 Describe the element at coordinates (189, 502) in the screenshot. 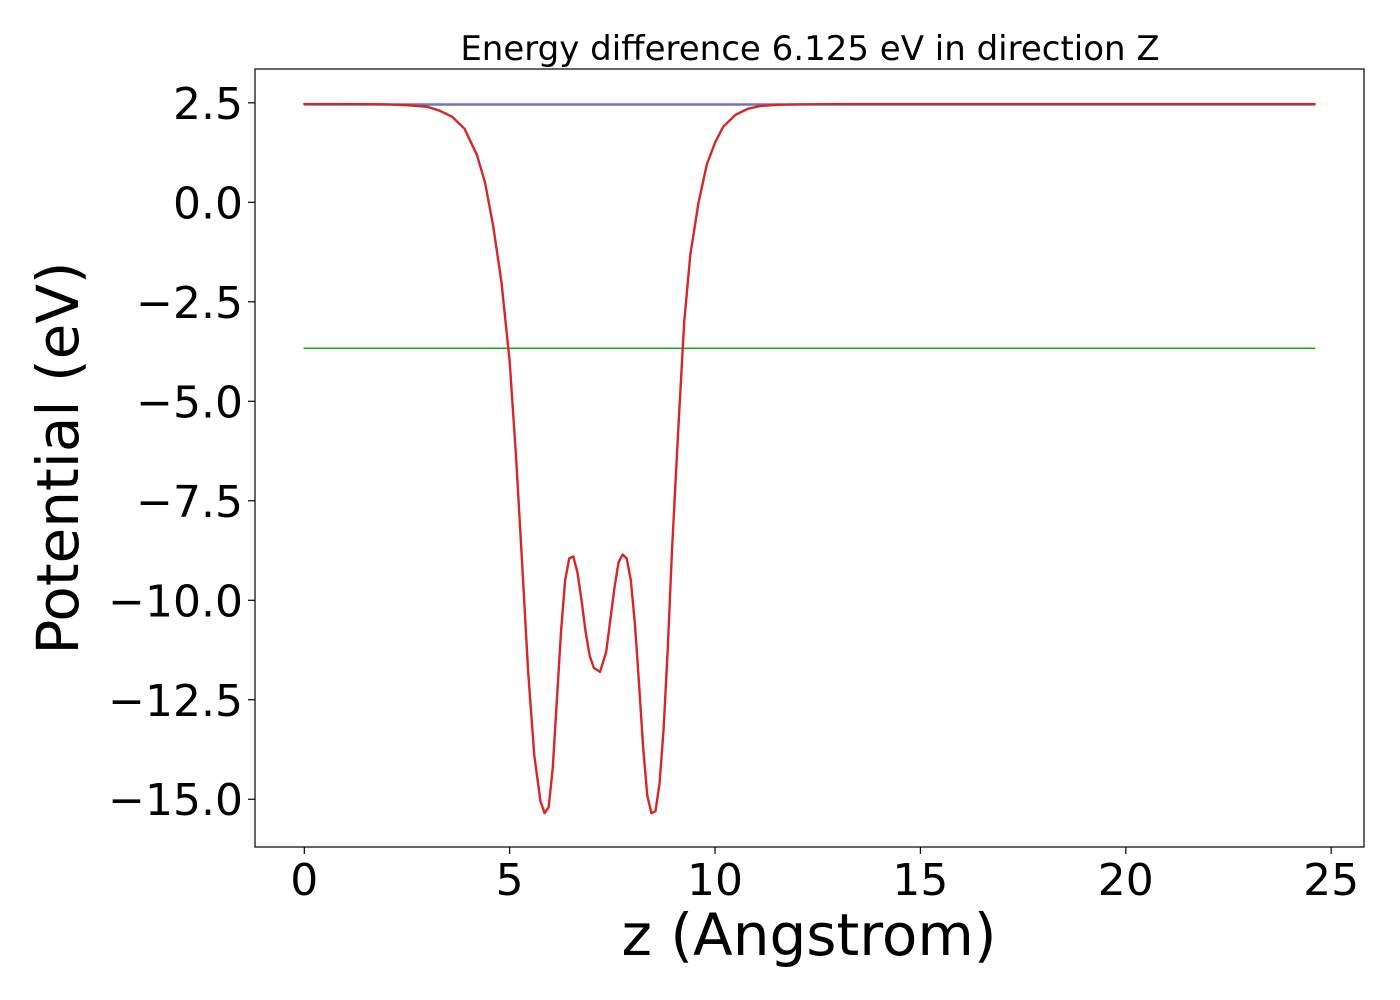

I see `y-tick-label: −7.5` at that location.